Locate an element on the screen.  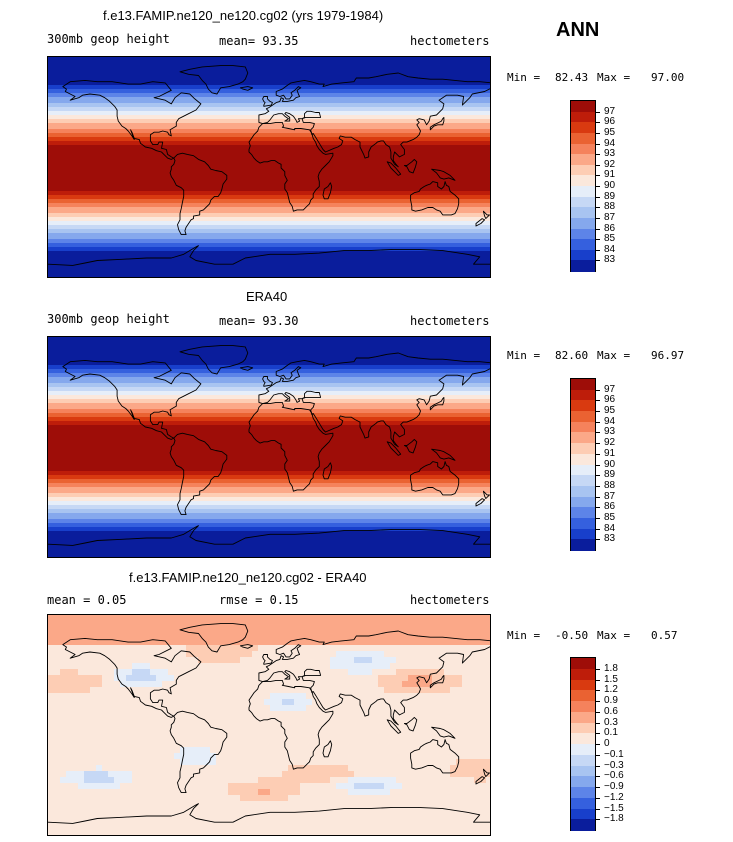
colorbar-level-label: 0 is located at coordinates (607, 743).